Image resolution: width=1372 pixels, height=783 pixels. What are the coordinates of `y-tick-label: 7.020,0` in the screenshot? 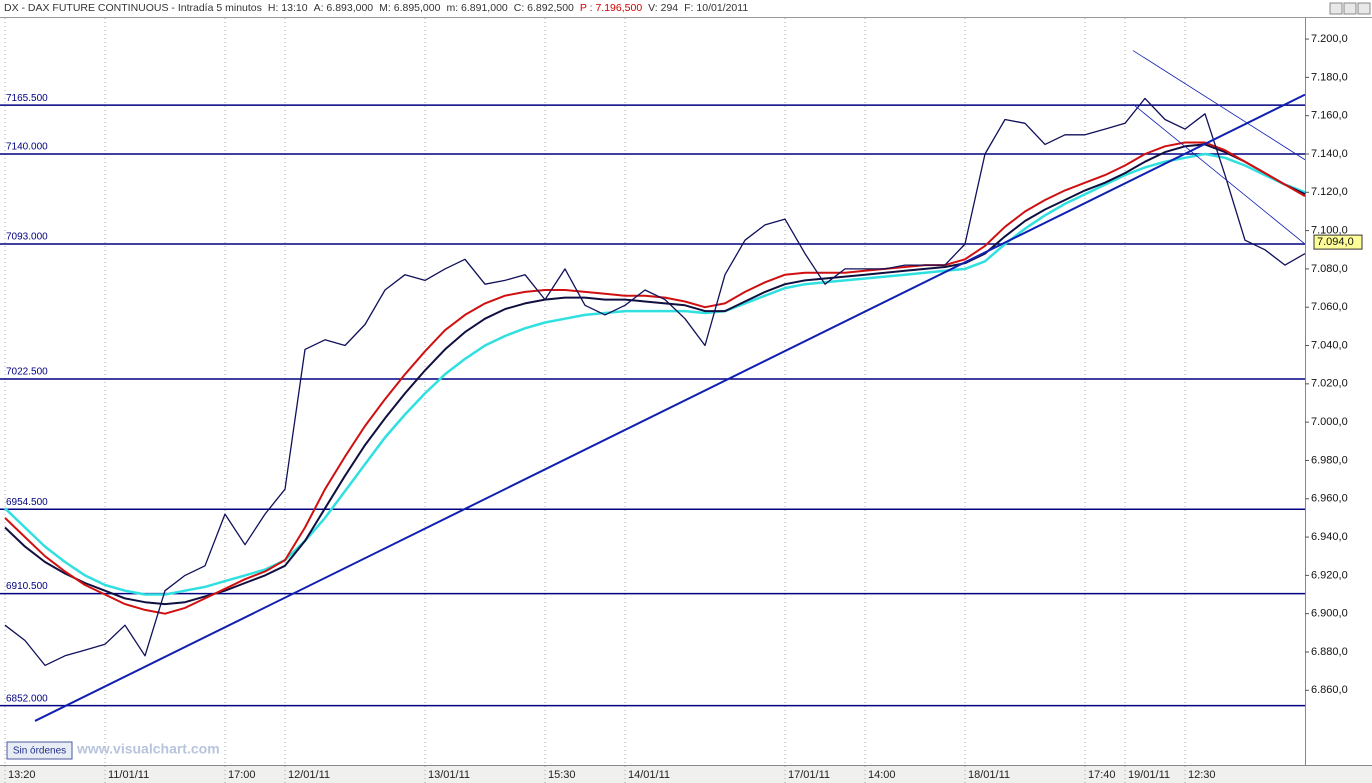 It's located at (1329, 384).